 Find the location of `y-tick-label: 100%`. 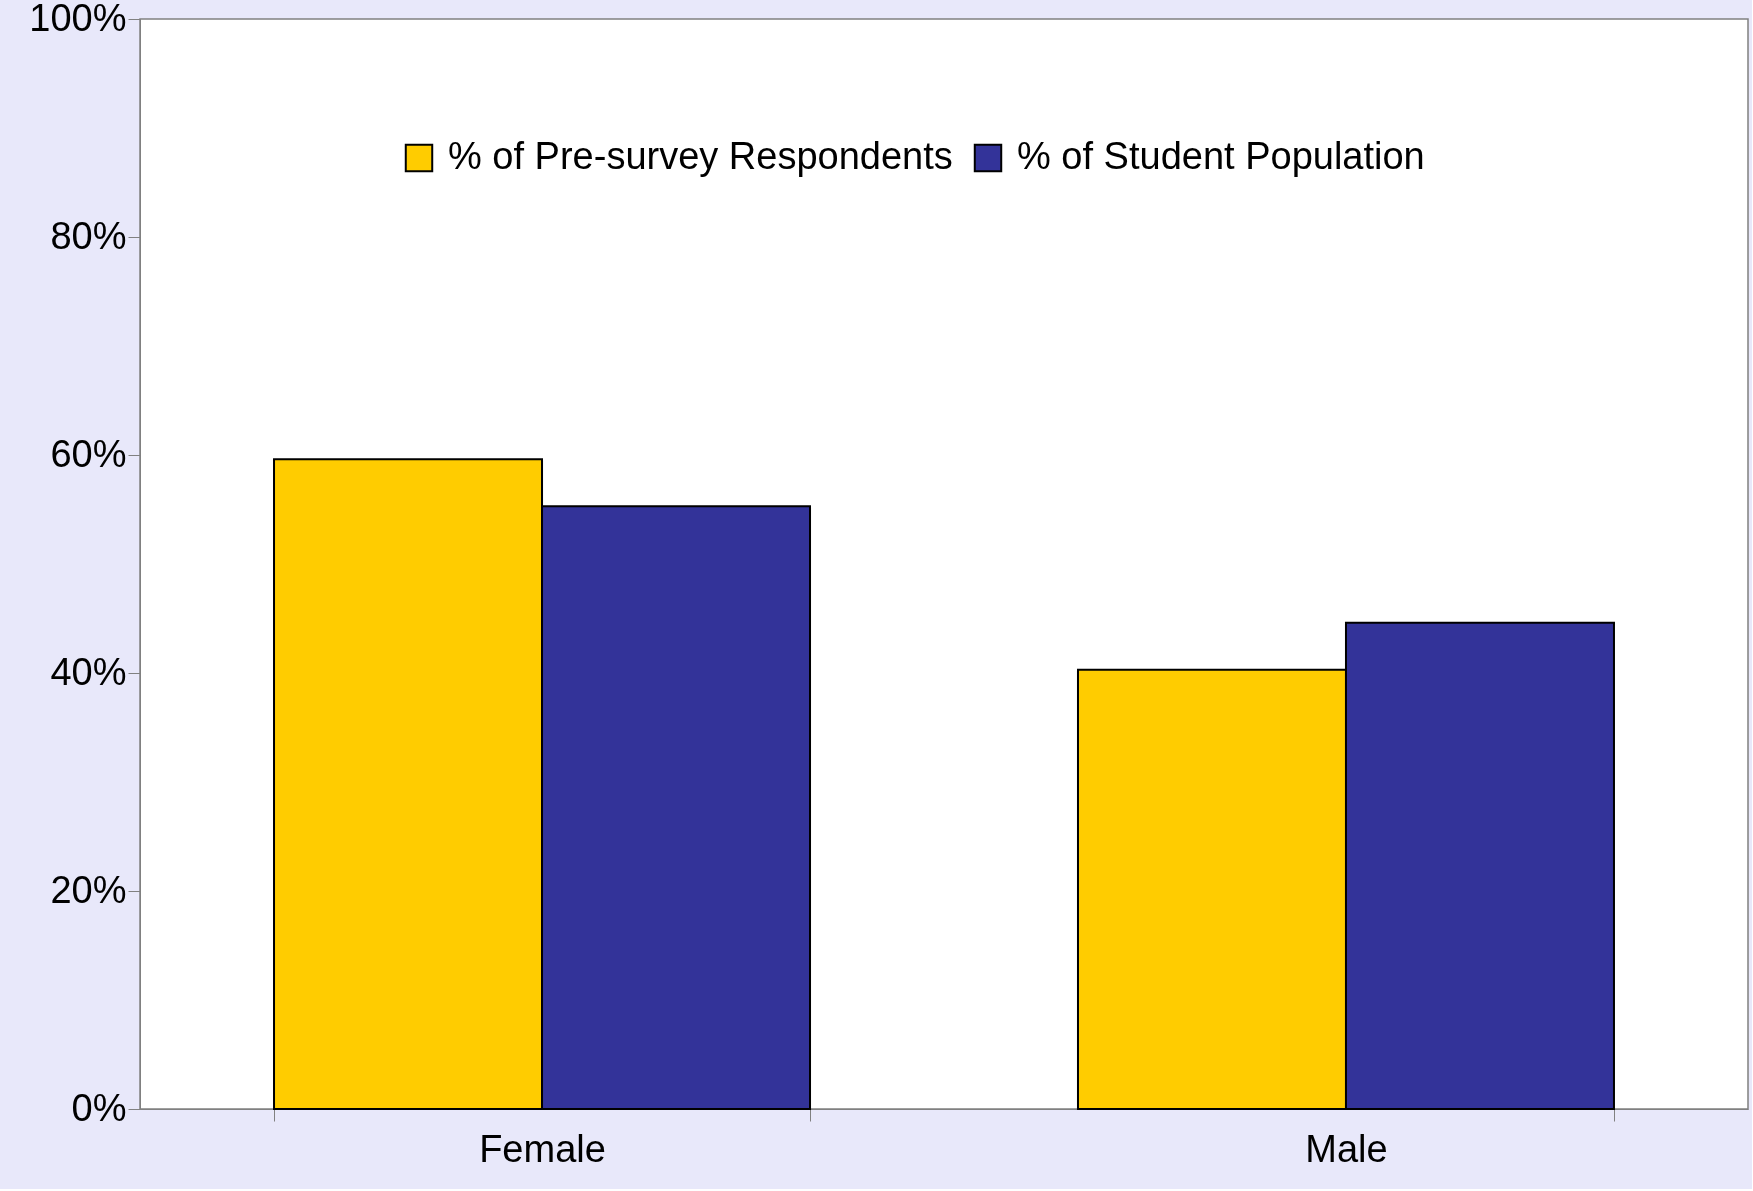

y-tick-label: 100% is located at coordinates (78, 19).